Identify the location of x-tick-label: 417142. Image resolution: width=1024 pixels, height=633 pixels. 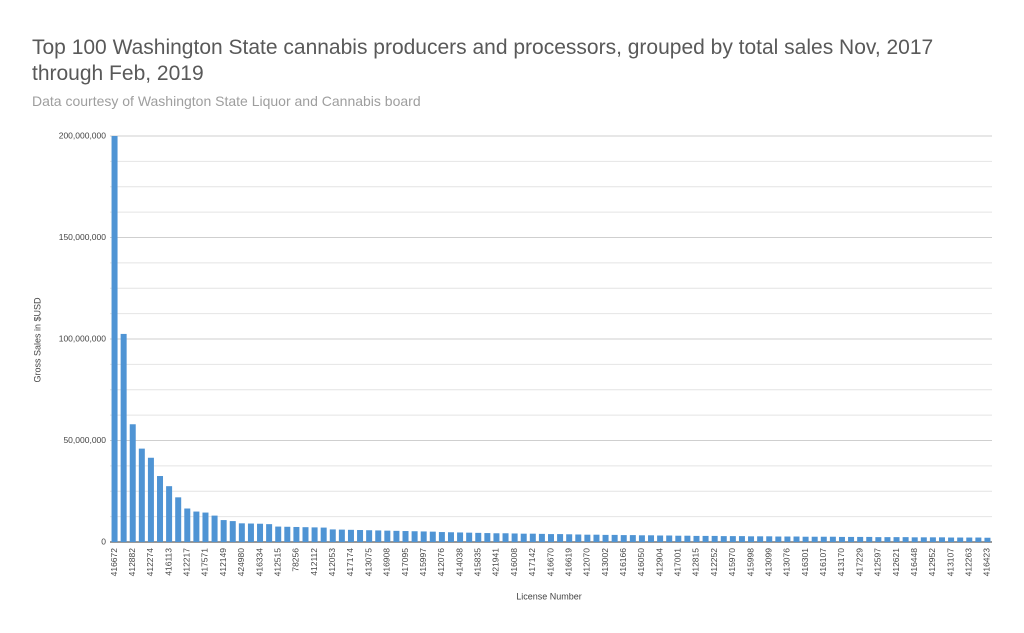
(532, 562).